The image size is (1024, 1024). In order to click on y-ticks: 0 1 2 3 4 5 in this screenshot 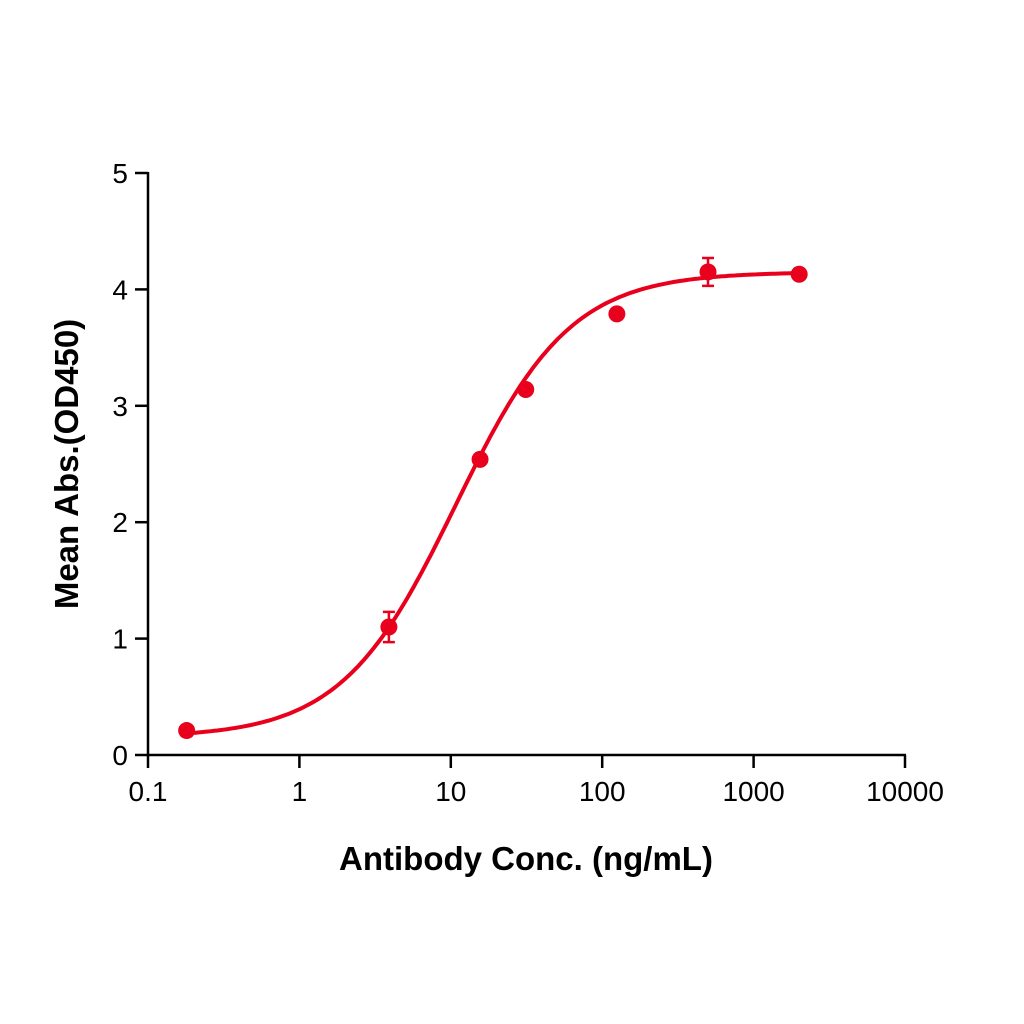, I will do `click(130, 464)`.